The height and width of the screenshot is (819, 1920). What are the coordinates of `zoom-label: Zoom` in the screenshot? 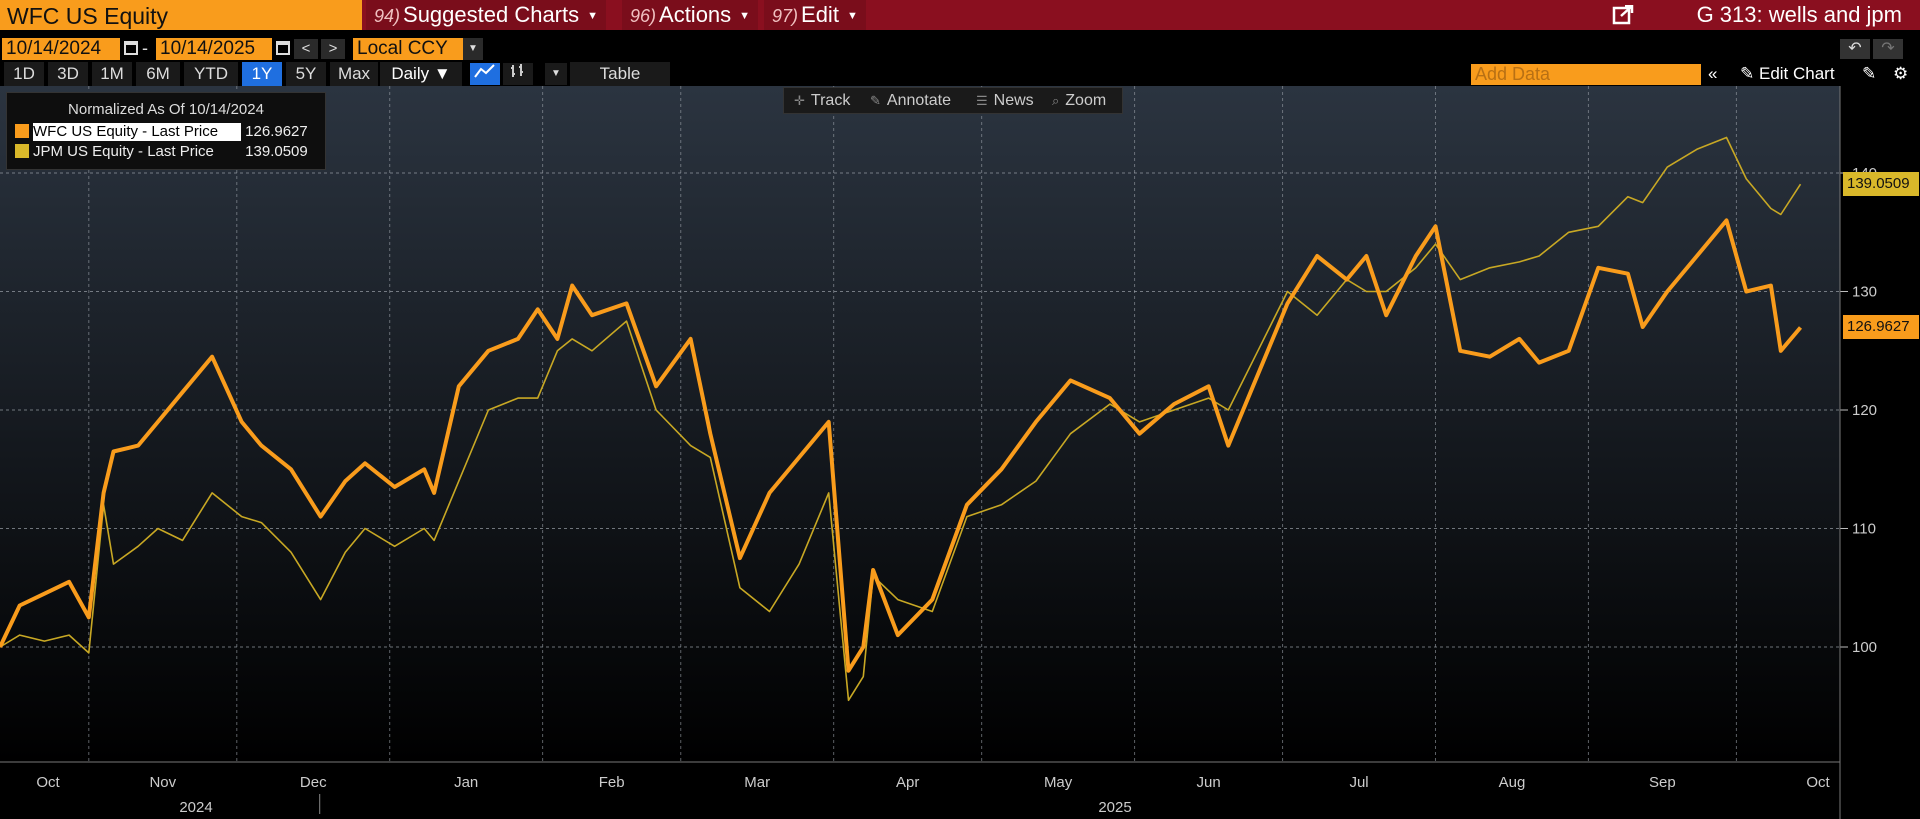 It's located at (1086, 100).